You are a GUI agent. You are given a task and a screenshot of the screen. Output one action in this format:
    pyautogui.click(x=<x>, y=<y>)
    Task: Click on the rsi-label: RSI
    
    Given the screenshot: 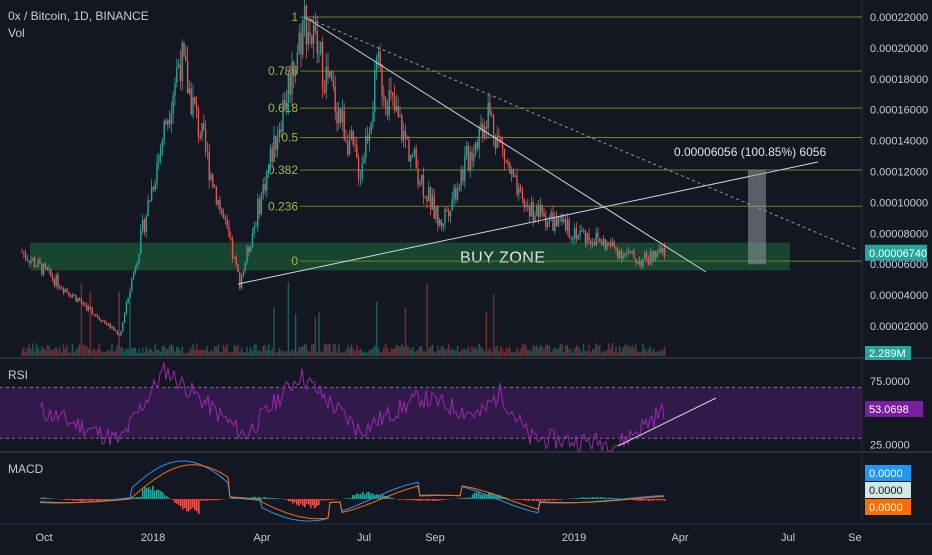 What is the action you would take?
    pyautogui.click(x=18, y=375)
    